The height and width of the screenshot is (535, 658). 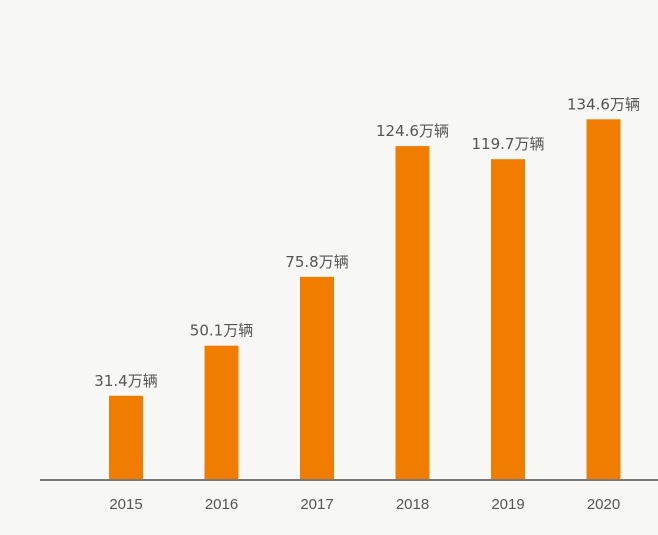 I want to click on x-tick-labels-group: 2015 2016 2017 2018 2019 2020, so click(x=364, y=504).